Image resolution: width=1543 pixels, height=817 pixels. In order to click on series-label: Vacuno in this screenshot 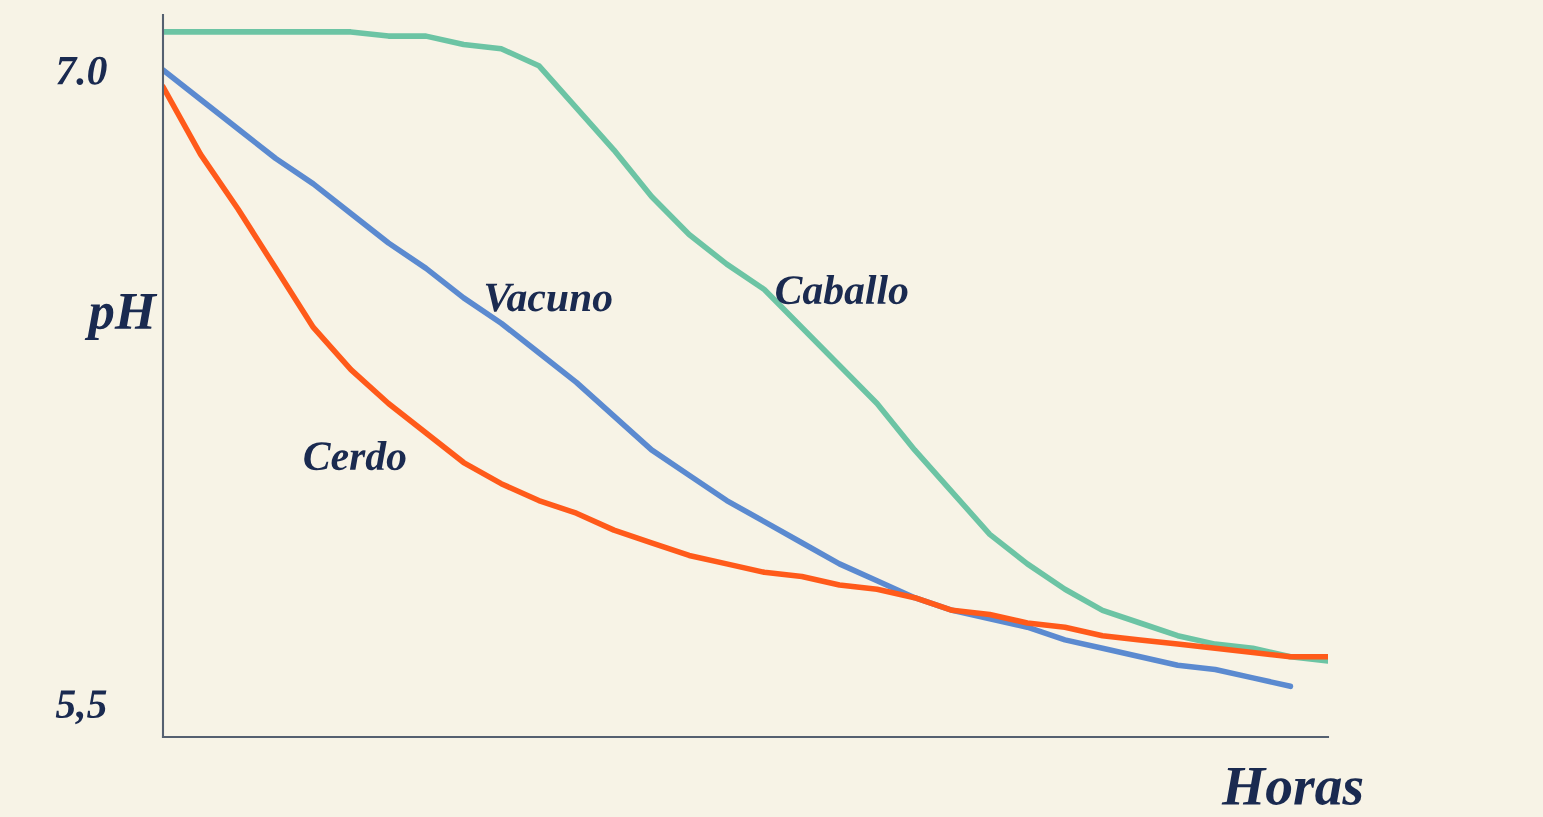, I will do `click(548, 297)`.